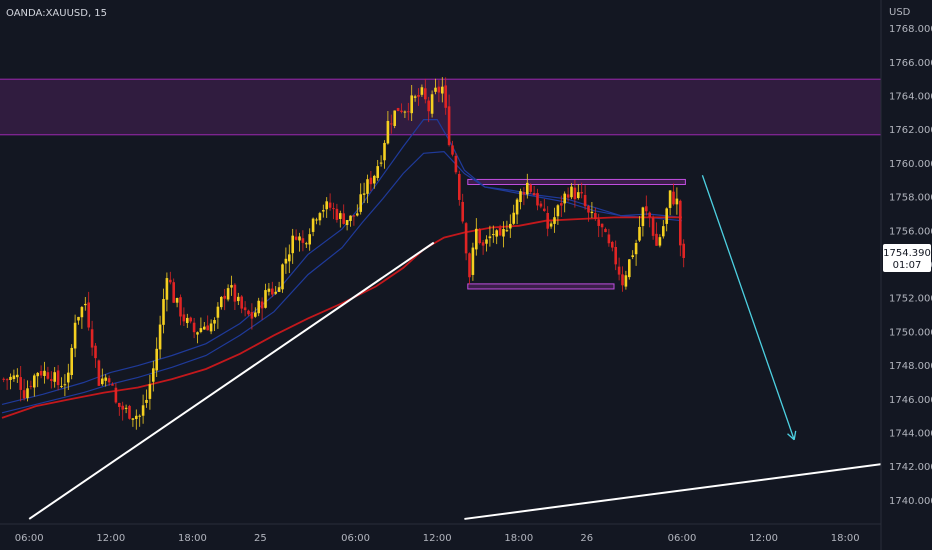 The height and width of the screenshot is (550, 932). What do you see at coordinates (845, 538) in the screenshot?
I see `time-tick-label: 18:00` at bounding box center [845, 538].